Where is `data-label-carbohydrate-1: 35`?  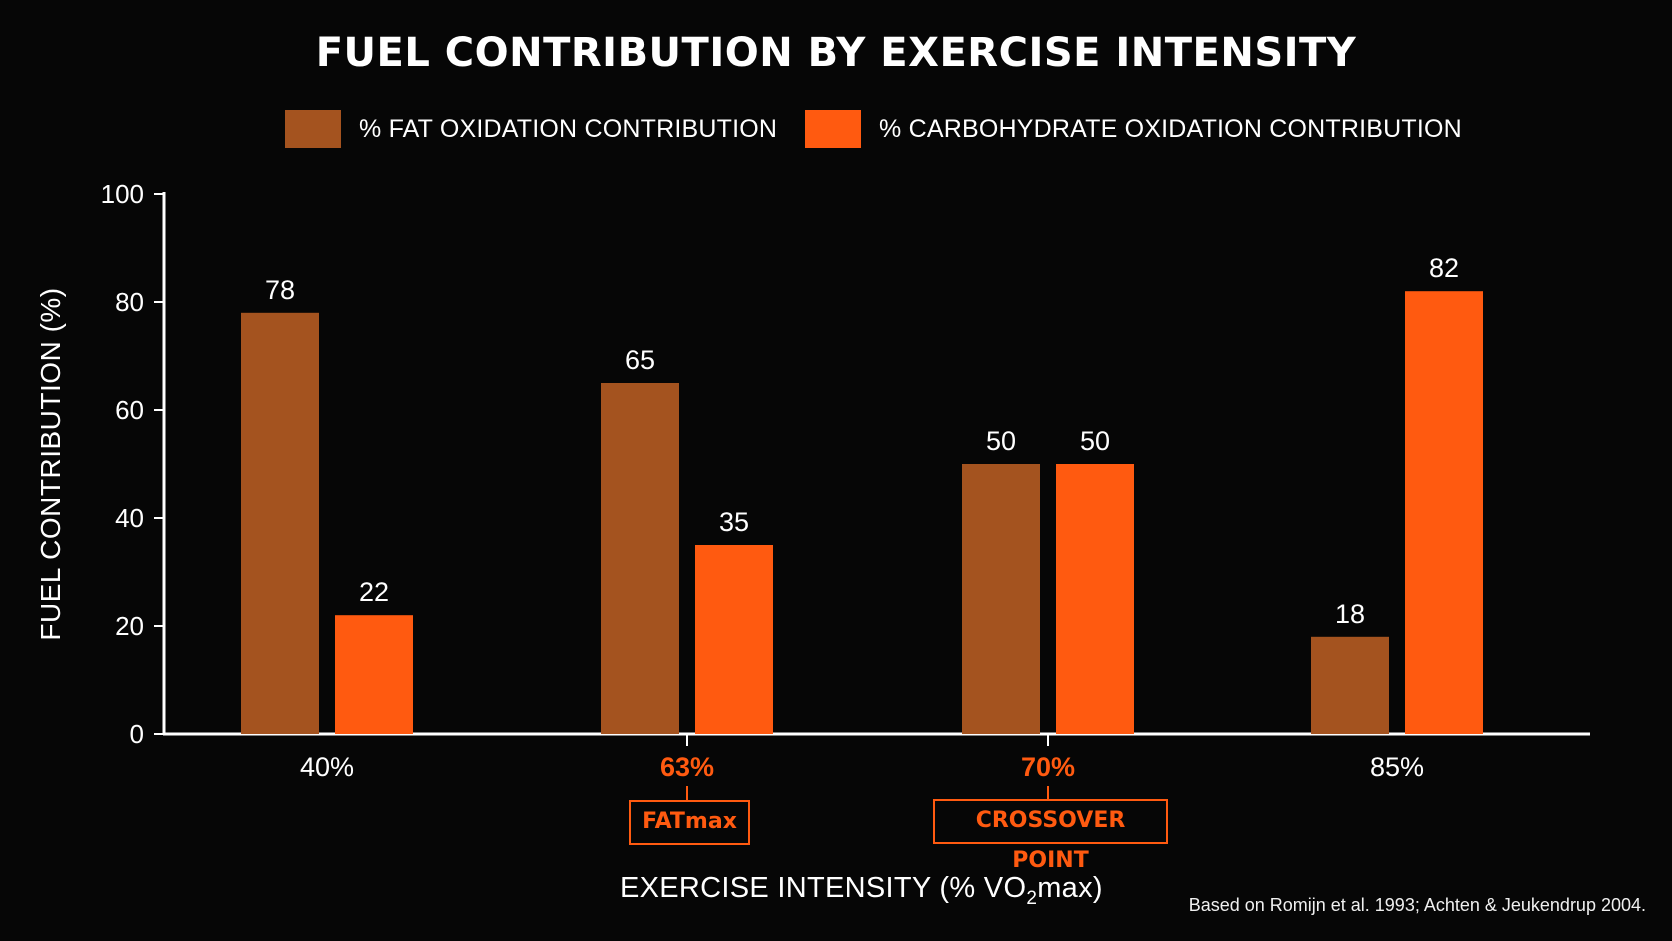 data-label-carbohydrate-1: 35 is located at coordinates (734, 522).